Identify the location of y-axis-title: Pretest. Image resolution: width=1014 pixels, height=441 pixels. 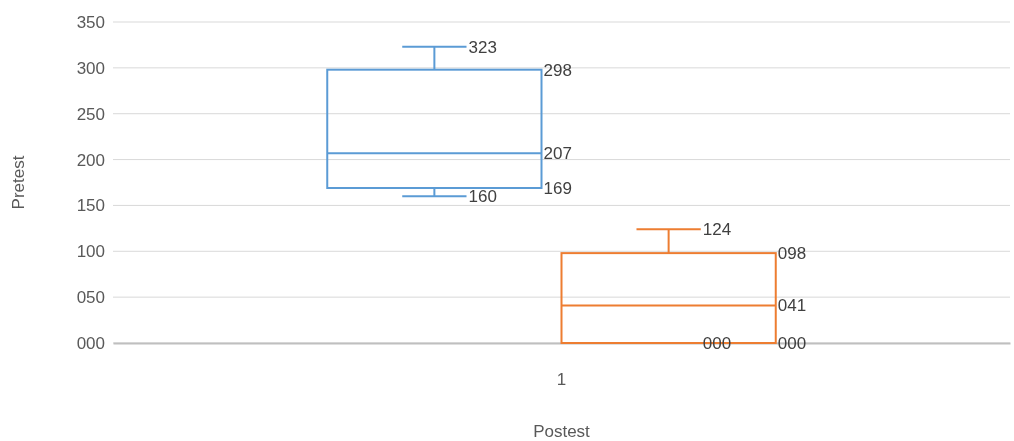
(18, 182).